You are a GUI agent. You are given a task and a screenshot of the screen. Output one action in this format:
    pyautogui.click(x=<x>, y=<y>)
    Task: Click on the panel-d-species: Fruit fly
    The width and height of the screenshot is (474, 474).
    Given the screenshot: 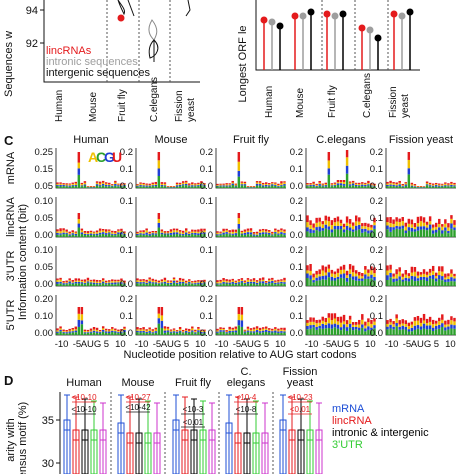 What is the action you would take?
    pyautogui.click(x=193, y=383)
    